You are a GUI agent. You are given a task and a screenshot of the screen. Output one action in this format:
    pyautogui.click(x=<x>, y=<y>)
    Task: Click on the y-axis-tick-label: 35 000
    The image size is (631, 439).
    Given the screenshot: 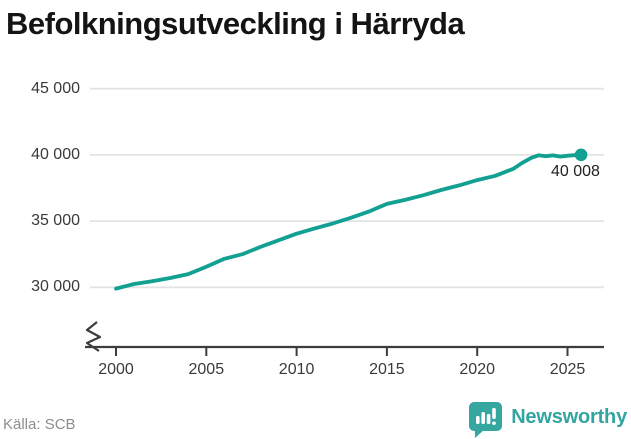 What is the action you would take?
    pyautogui.click(x=55, y=221)
    